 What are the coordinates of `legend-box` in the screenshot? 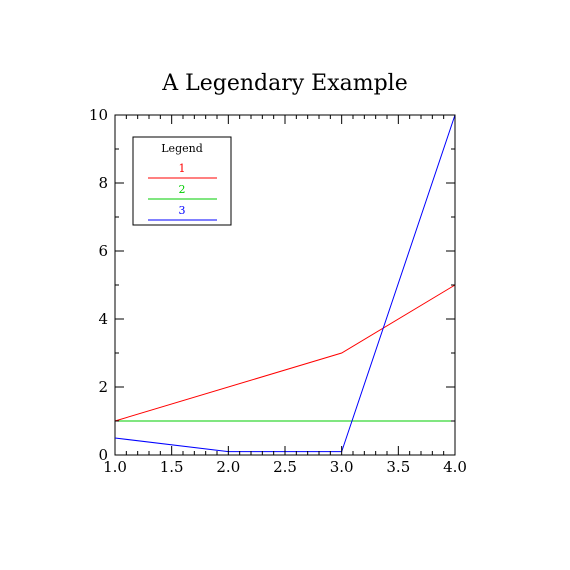 It's located at (182, 181).